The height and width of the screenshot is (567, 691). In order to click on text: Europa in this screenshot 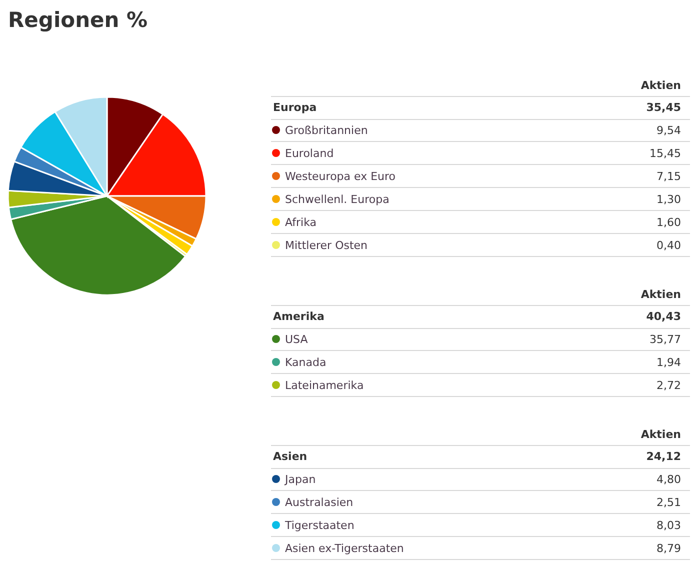, I will do `click(295, 107)`.